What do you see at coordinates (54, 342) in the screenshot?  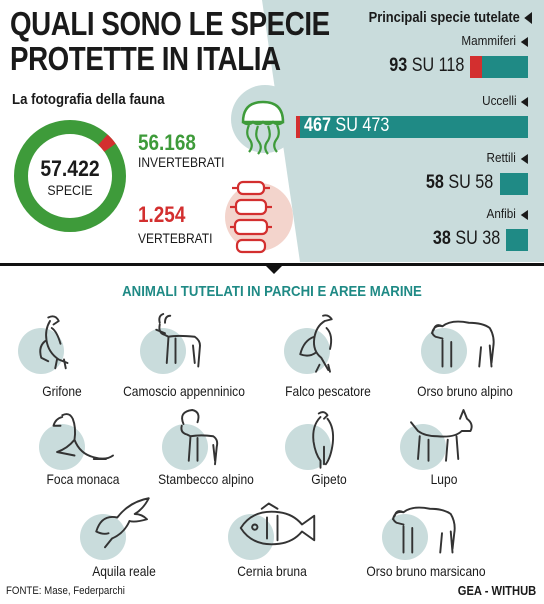 I see `vulture-icon` at bounding box center [54, 342].